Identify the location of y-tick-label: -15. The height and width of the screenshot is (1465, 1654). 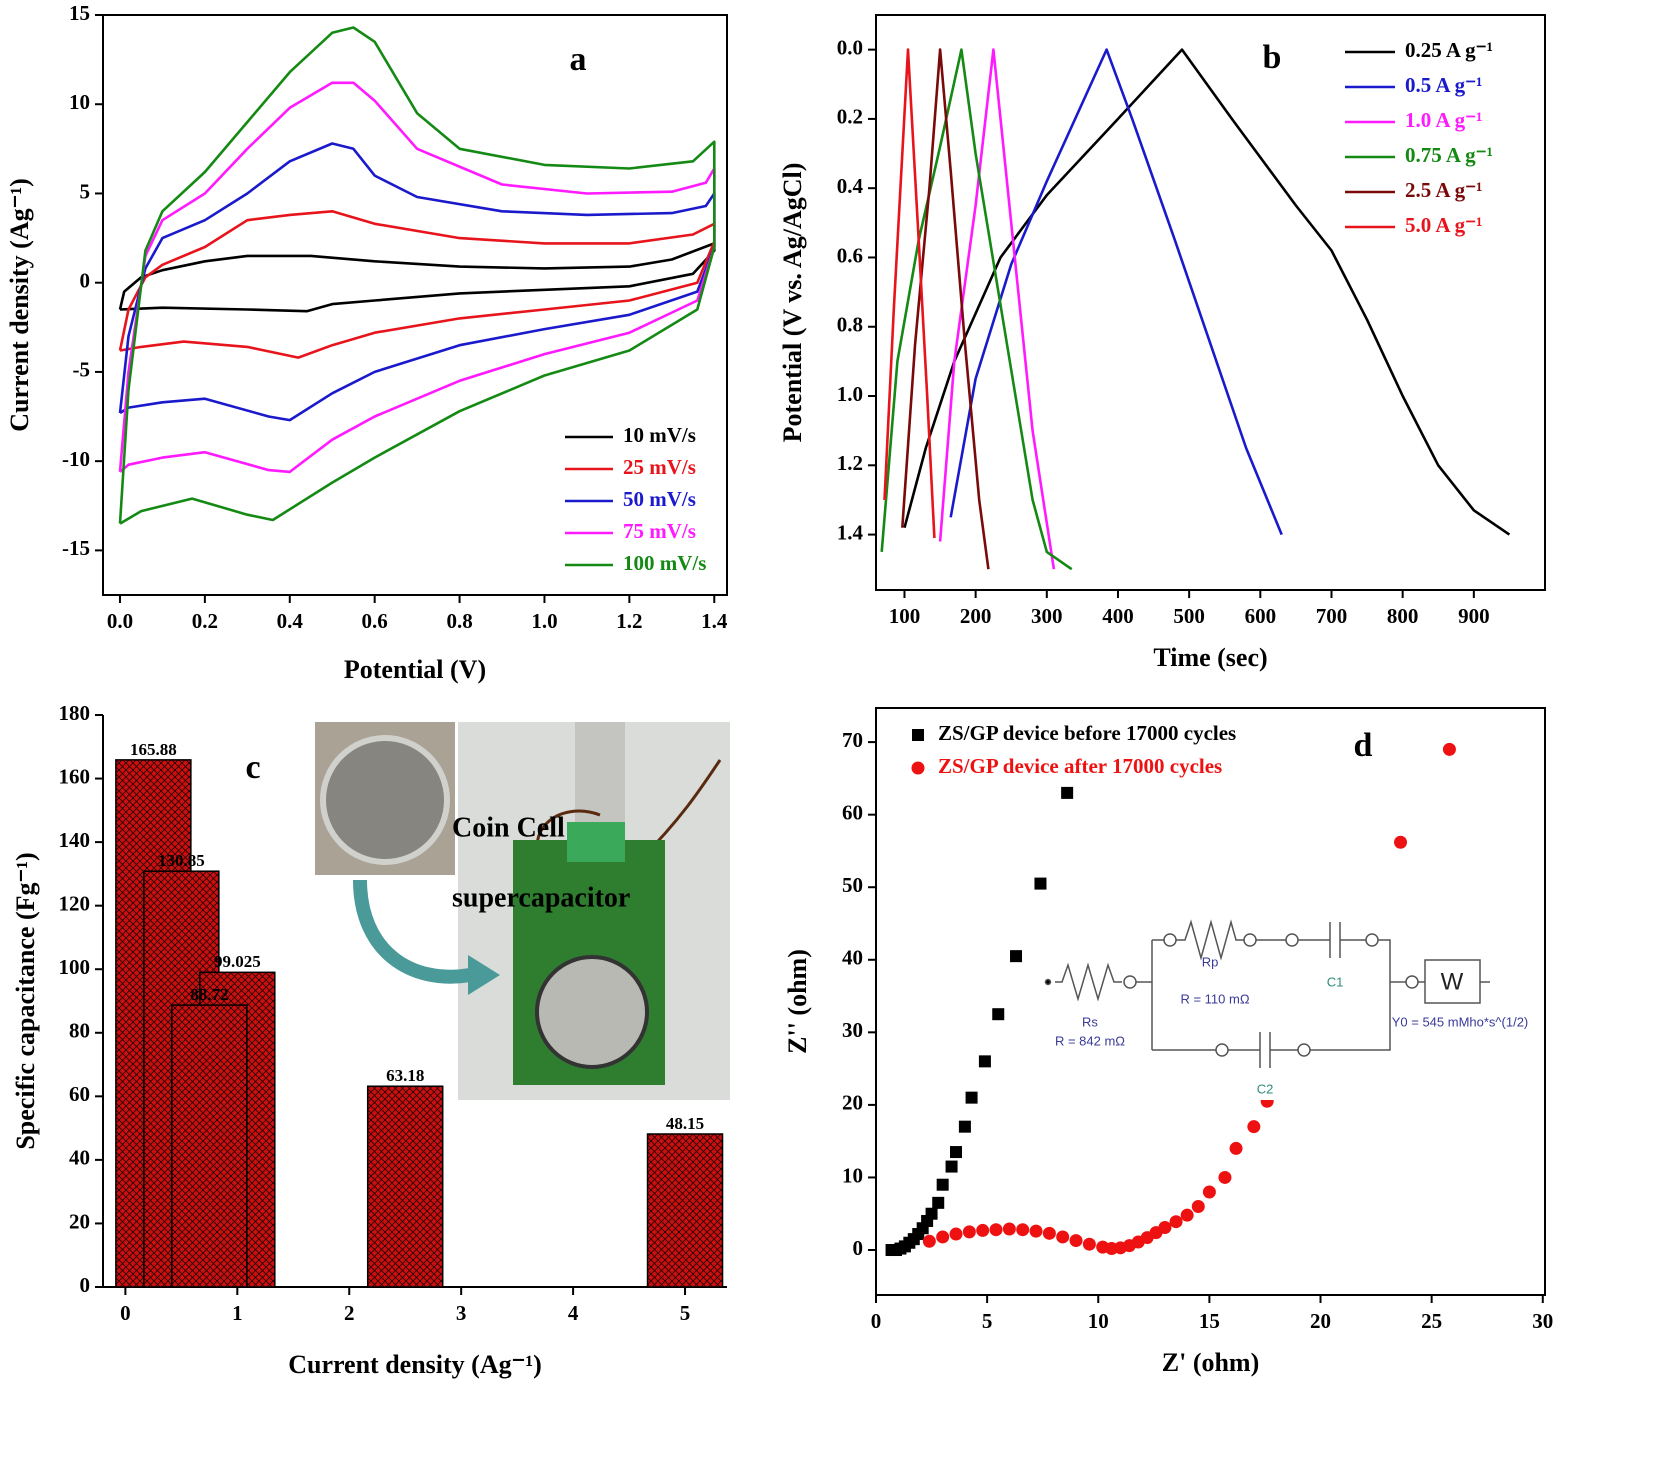
(76, 548).